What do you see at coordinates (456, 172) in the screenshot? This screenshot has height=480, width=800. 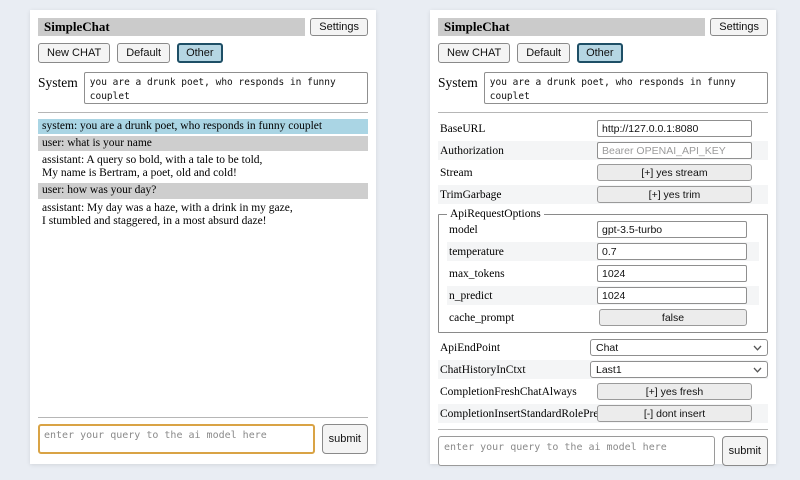 I see `setting-label: Stream` at bounding box center [456, 172].